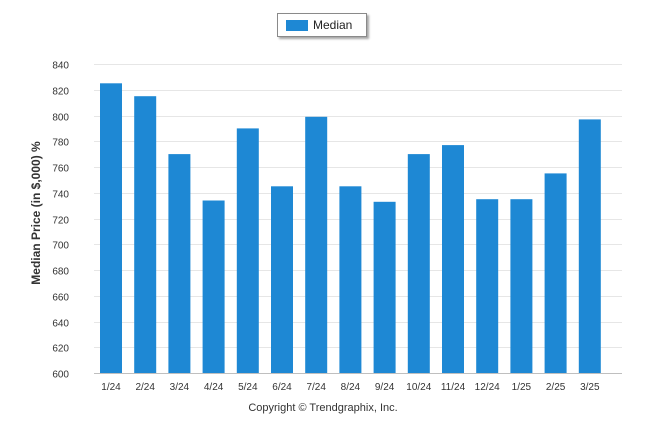  What do you see at coordinates (145, 387) in the screenshot?
I see `x-tick-label: 2/24` at bounding box center [145, 387].